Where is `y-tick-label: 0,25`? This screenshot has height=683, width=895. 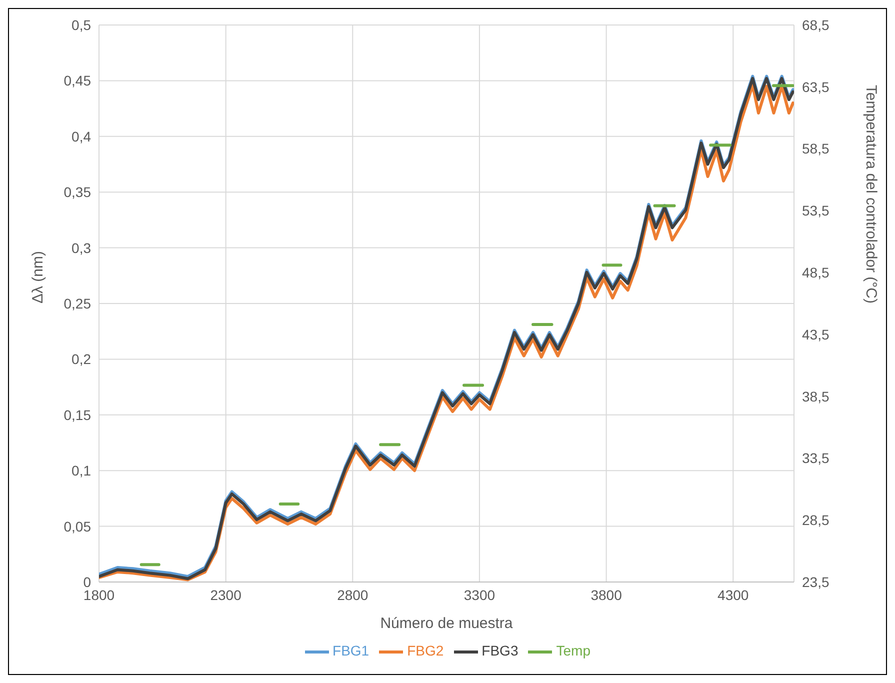
y-tick-label: 0,25 is located at coordinates (78, 303).